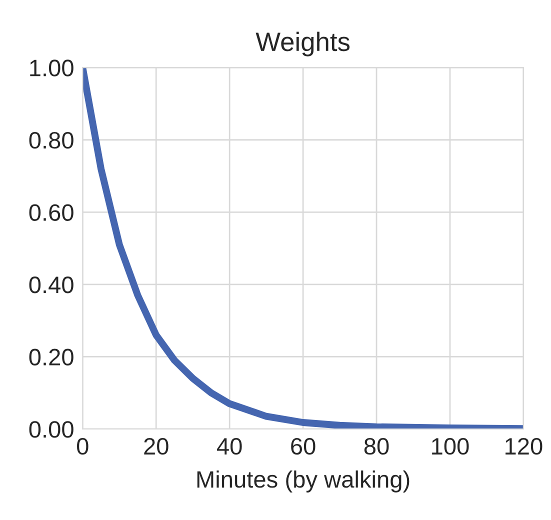 This screenshot has width=551, height=520. What do you see at coordinates (51, 140) in the screenshot?
I see `y-tick-label: 0.80` at bounding box center [51, 140].